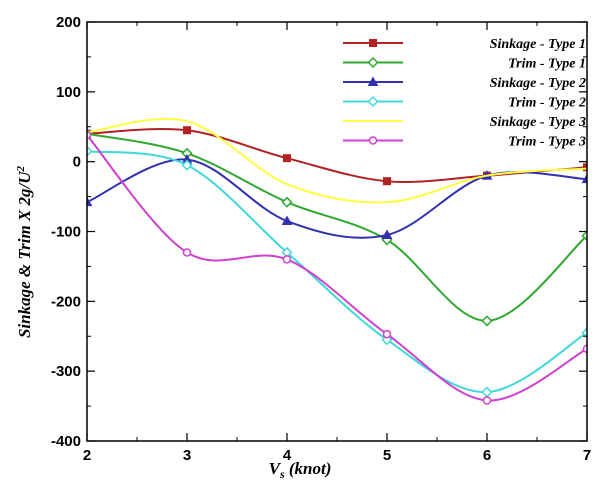  I want to click on legend-label: Trim - Type 3, so click(547, 142).